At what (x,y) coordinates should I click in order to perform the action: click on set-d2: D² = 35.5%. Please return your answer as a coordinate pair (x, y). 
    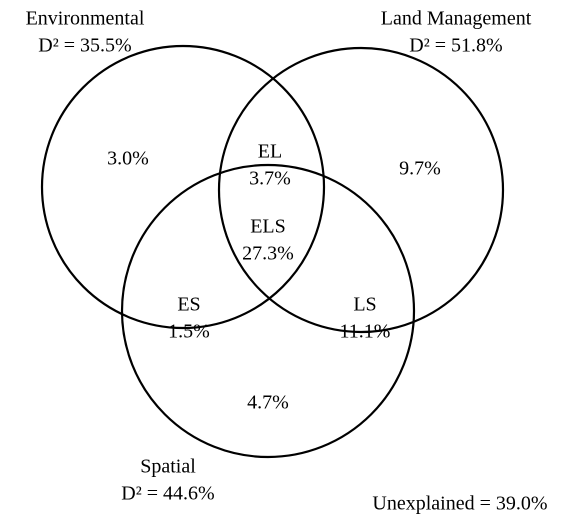
    Looking at the image, I should click on (84, 46).